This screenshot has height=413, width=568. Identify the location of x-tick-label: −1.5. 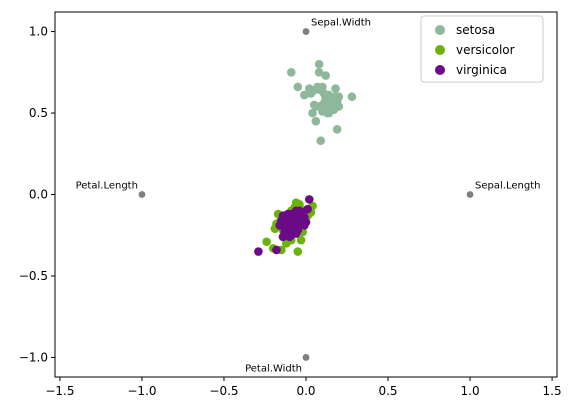
(59, 391).